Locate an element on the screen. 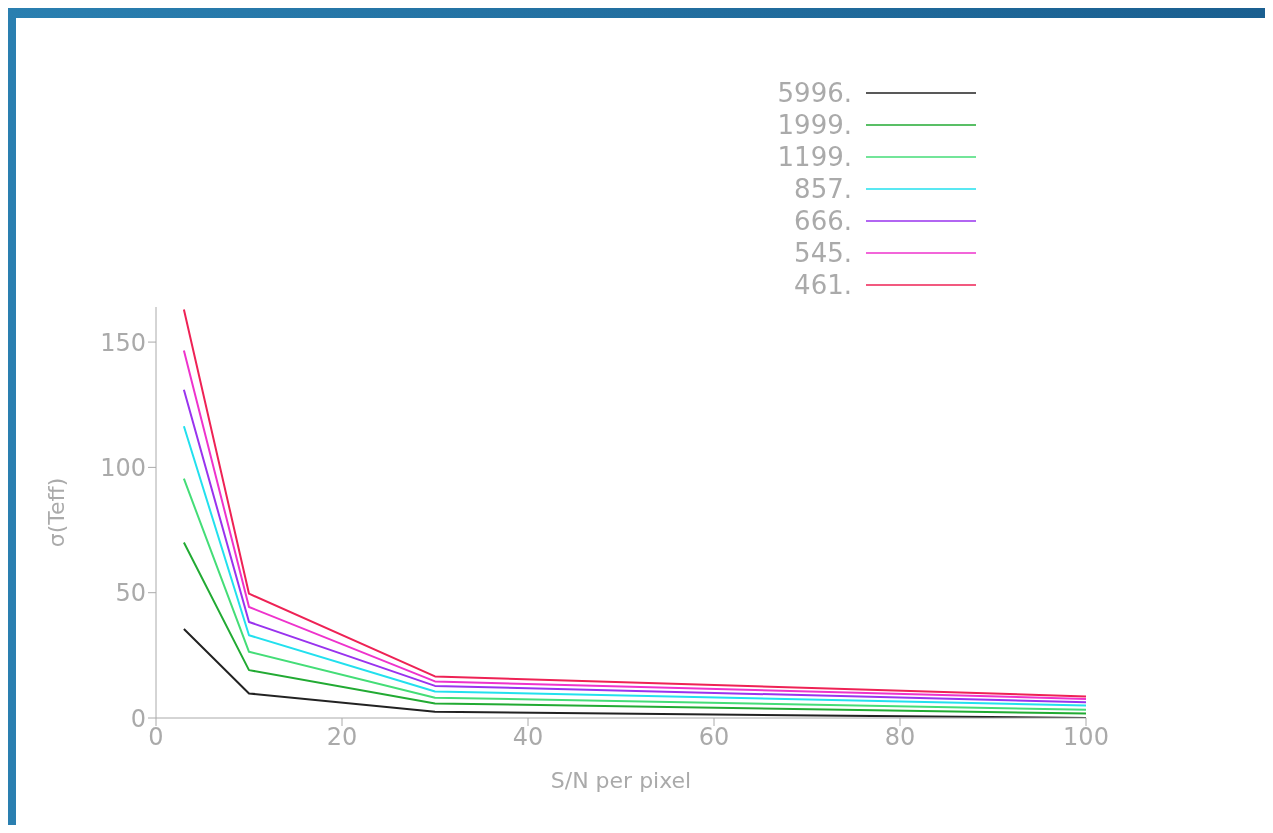 The image size is (1273, 833). x-tick-label: 100 is located at coordinates (1086, 737).